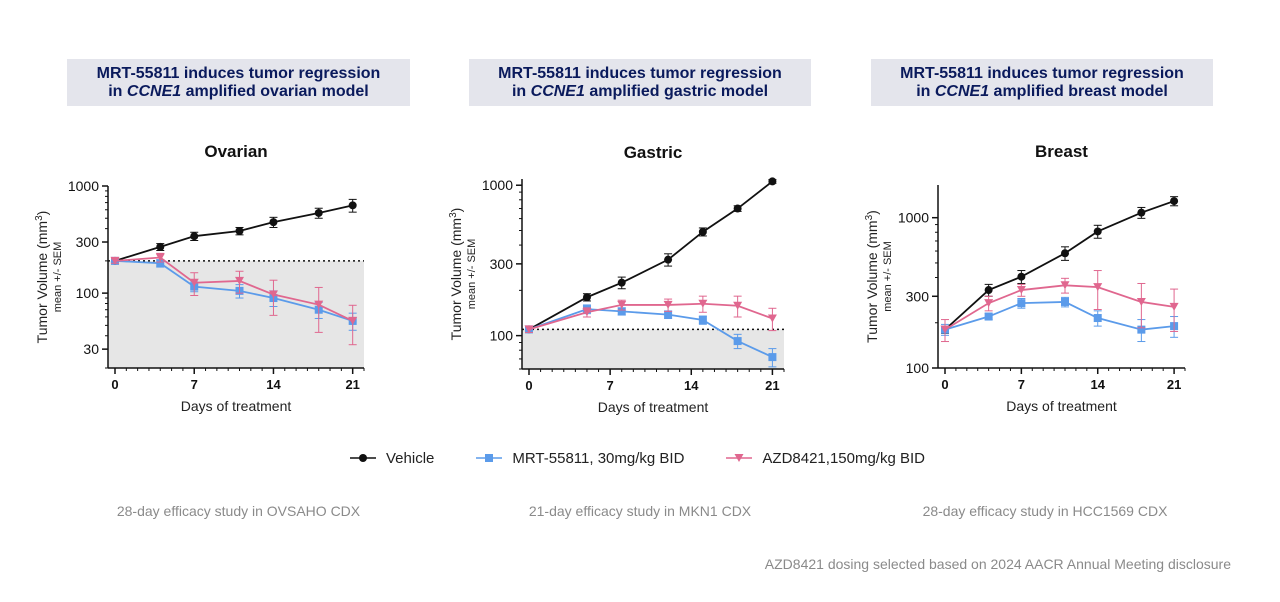  I want to click on legend-item-mrt: MRT-55811, 30mg/kg BID, so click(580, 458).